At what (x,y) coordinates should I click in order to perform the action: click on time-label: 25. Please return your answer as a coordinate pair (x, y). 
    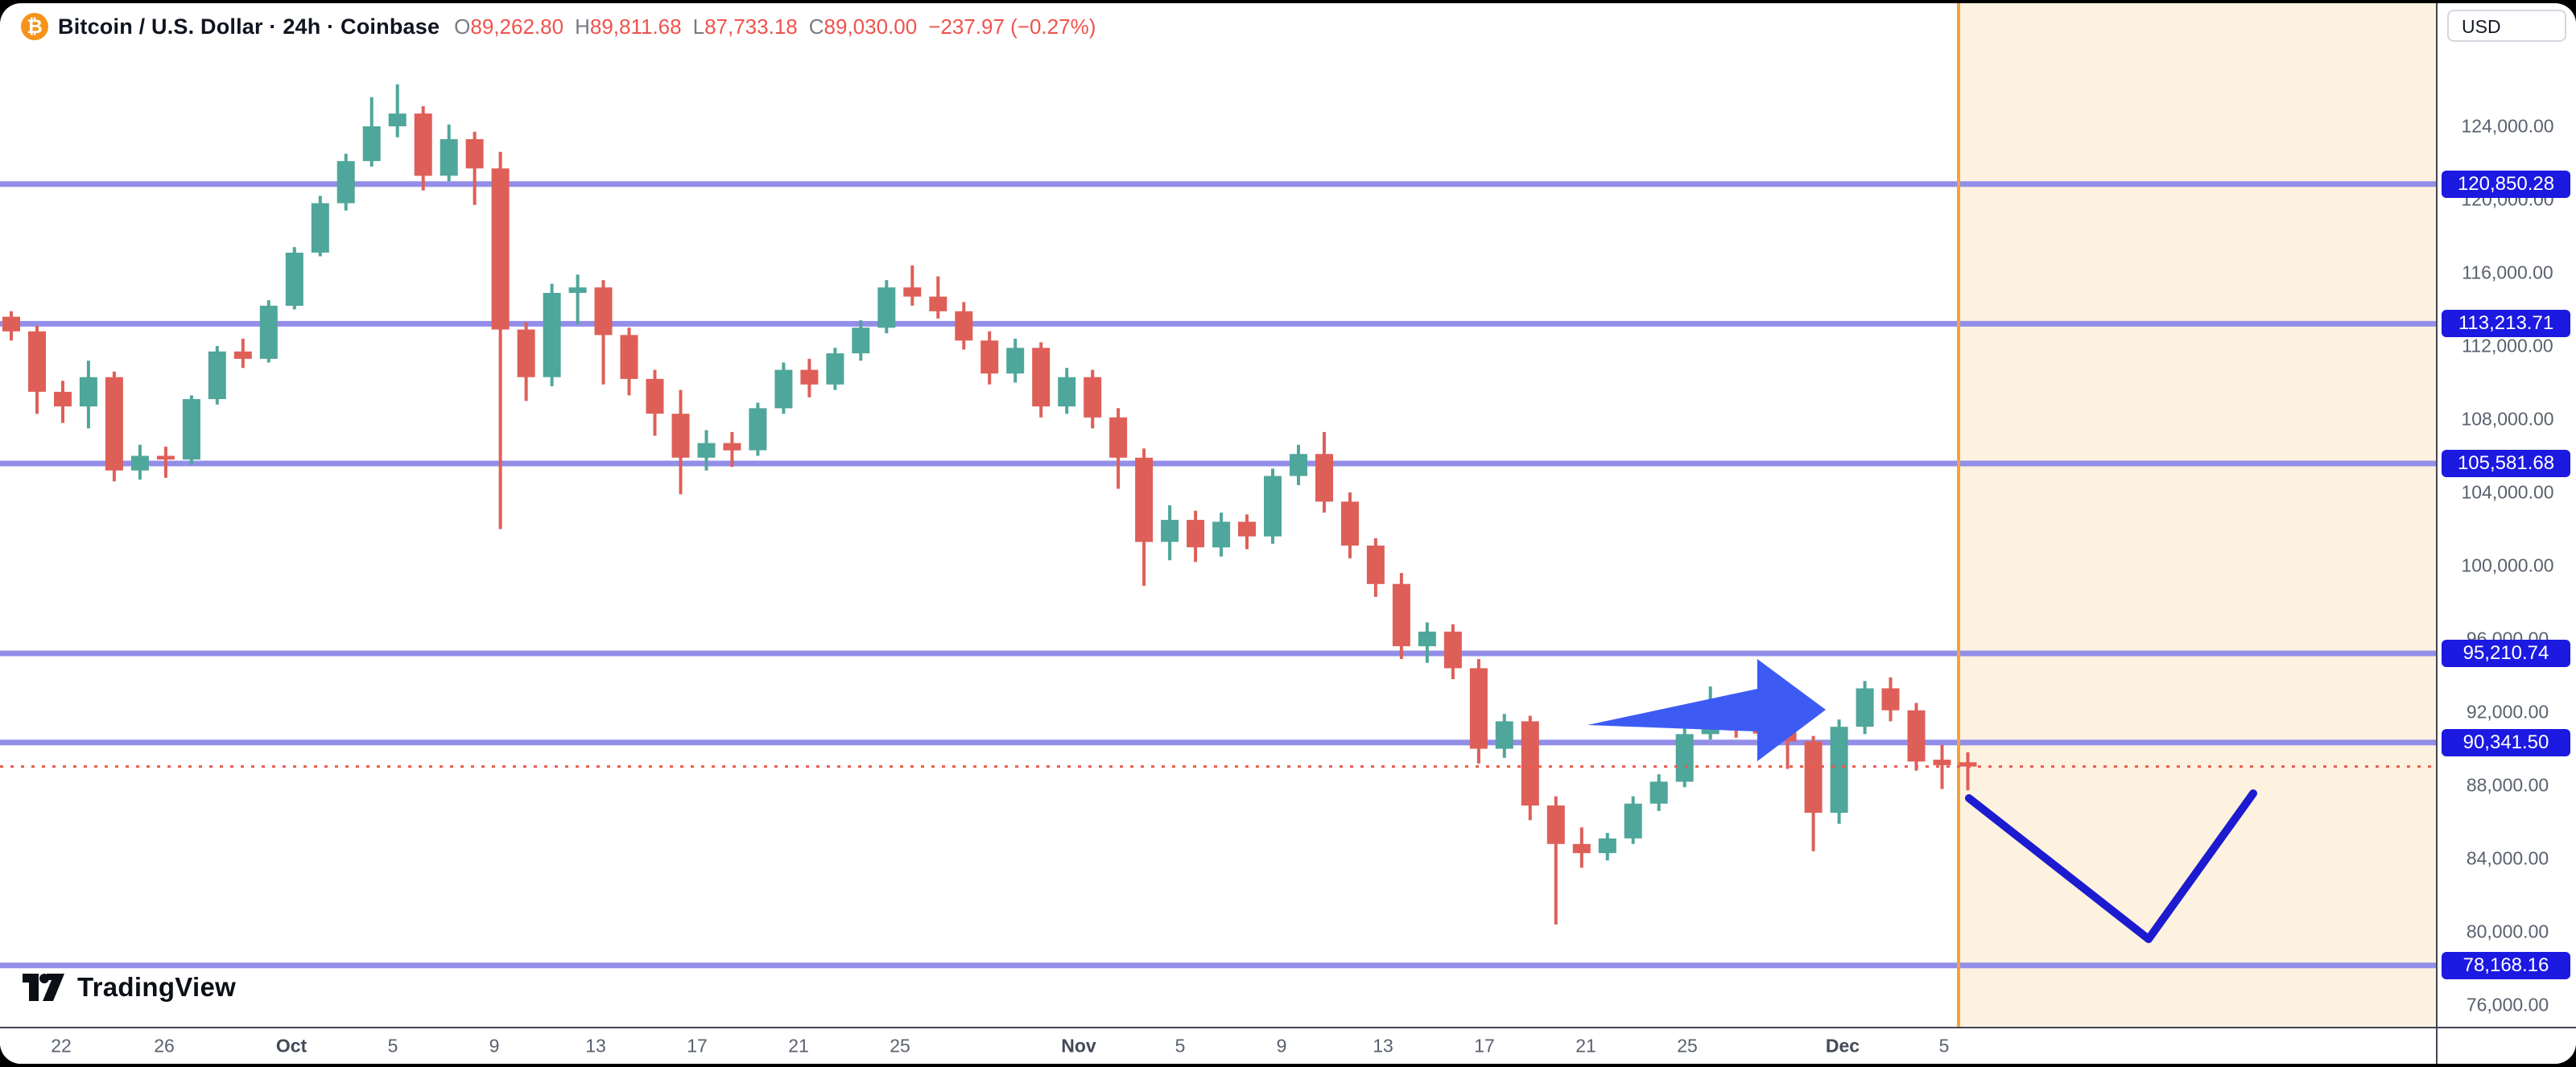
    Looking at the image, I should click on (900, 1046).